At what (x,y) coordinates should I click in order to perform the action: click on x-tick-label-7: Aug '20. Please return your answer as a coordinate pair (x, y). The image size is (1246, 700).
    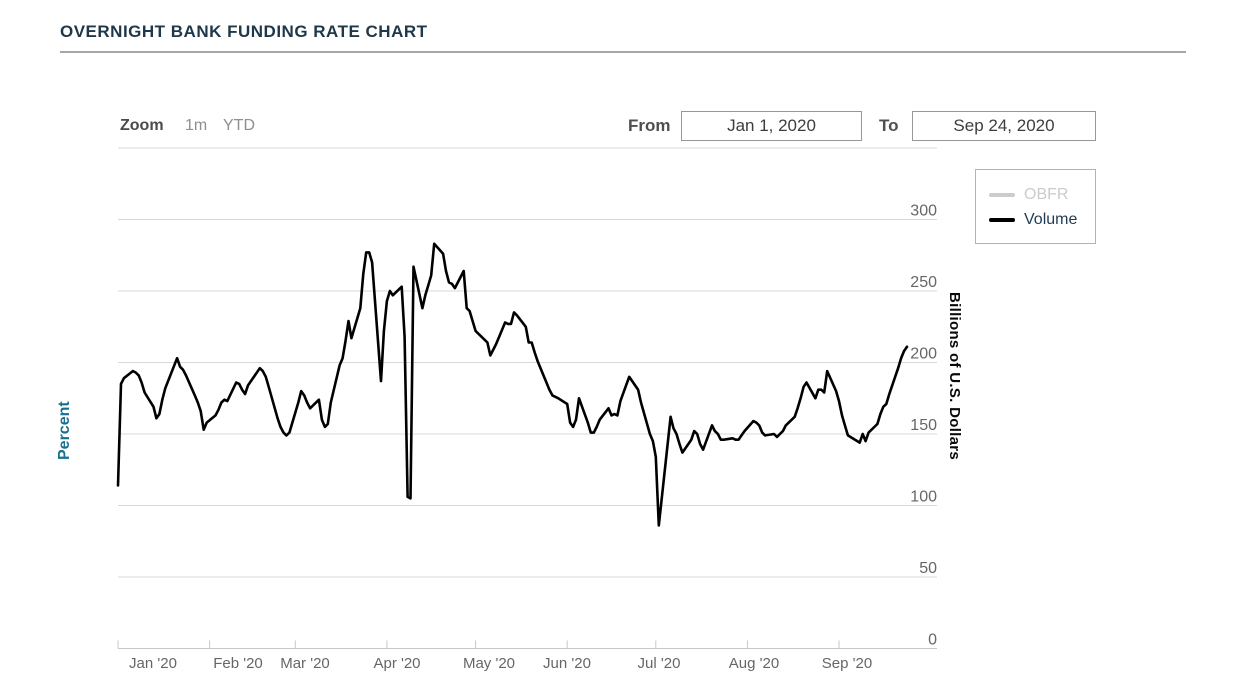
    Looking at the image, I should click on (754, 663).